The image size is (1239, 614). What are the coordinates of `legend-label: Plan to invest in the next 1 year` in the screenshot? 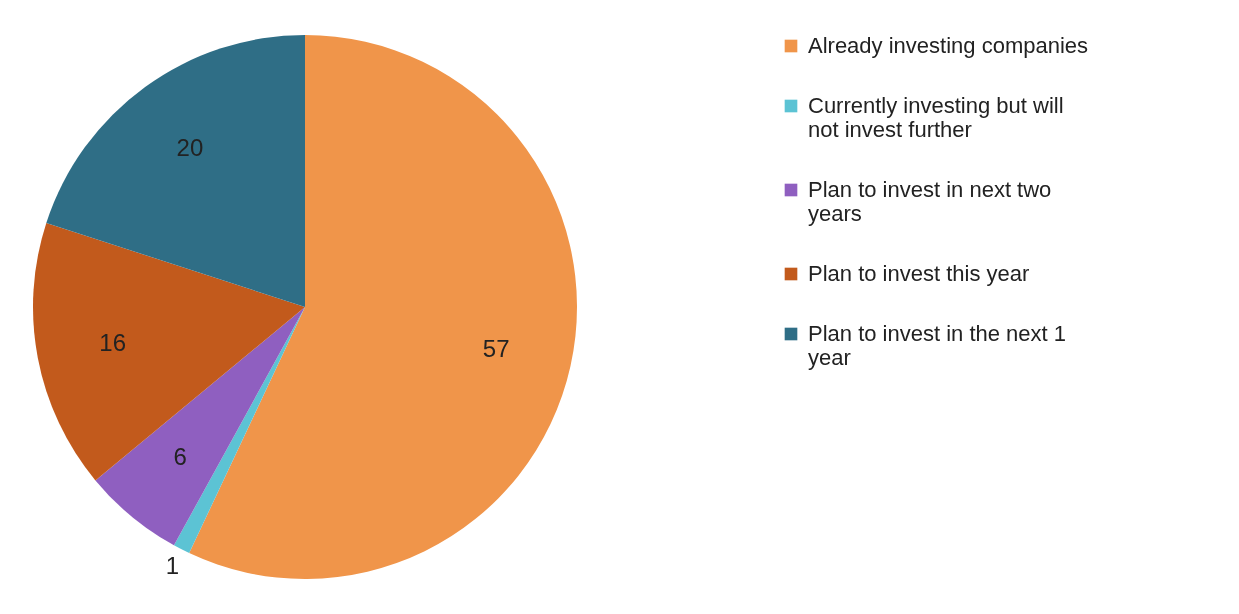 It's located at (937, 345).